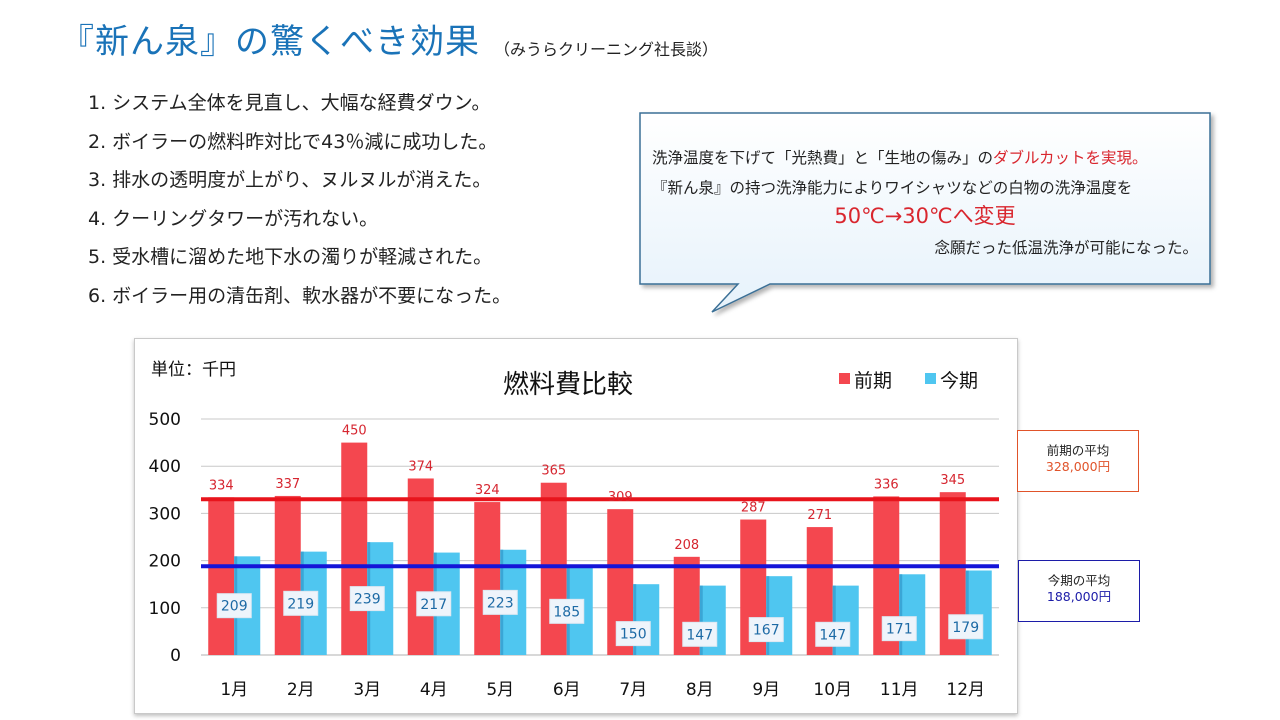 The width and height of the screenshot is (1280, 720). I want to click on y-tick-label: 0, so click(175, 656).